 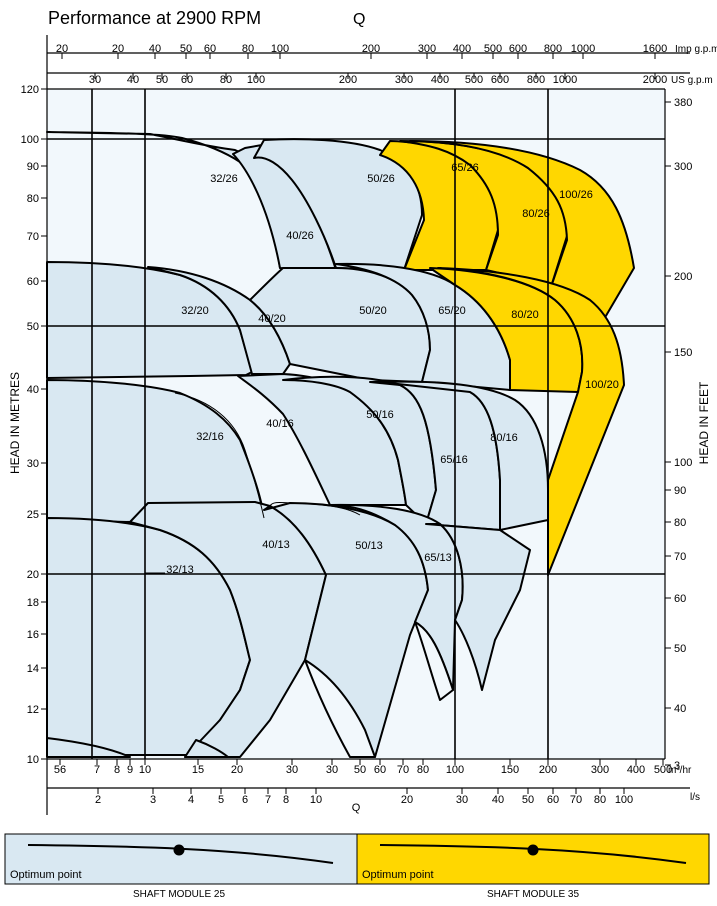 I want to click on ls-tick-label: 4, so click(x=191, y=800).